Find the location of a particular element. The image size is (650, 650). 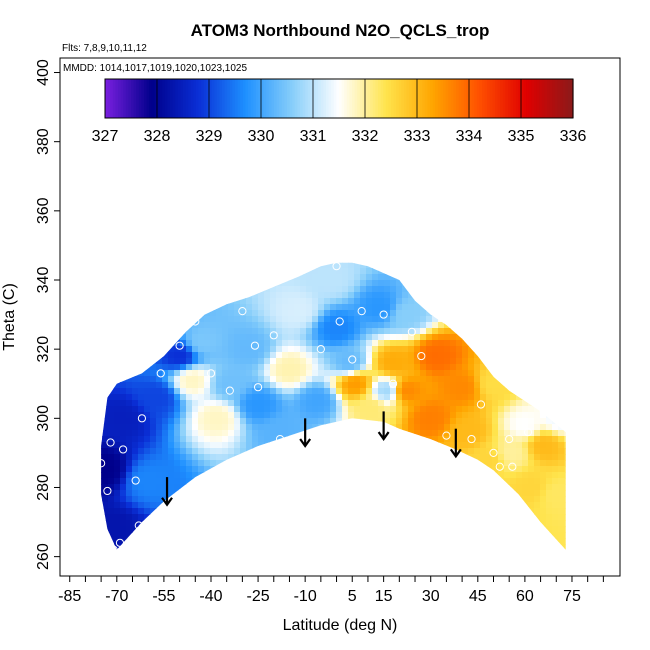

x-tick-label: -10 is located at coordinates (305, 596).